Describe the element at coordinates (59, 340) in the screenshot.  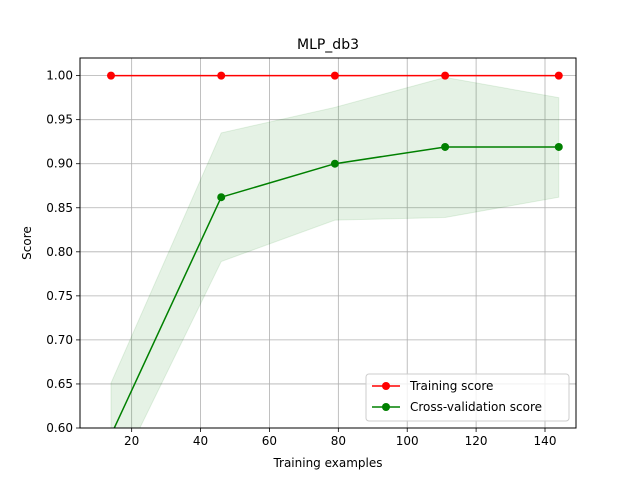
I see `y-tick-label: 0.70` at that location.